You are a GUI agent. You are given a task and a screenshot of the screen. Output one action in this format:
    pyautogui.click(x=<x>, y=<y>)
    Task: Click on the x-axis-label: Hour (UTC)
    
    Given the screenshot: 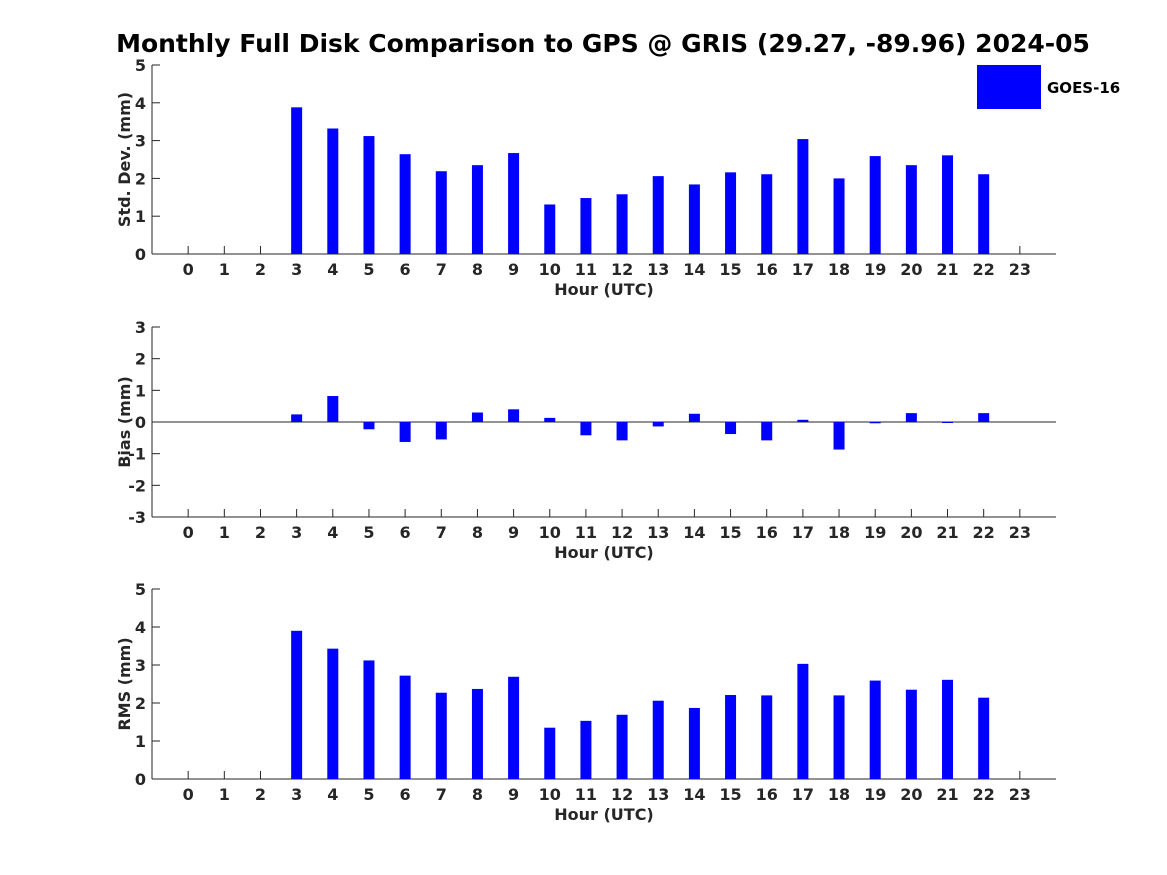 What is the action you would take?
    pyautogui.click(x=604, y=814)
    